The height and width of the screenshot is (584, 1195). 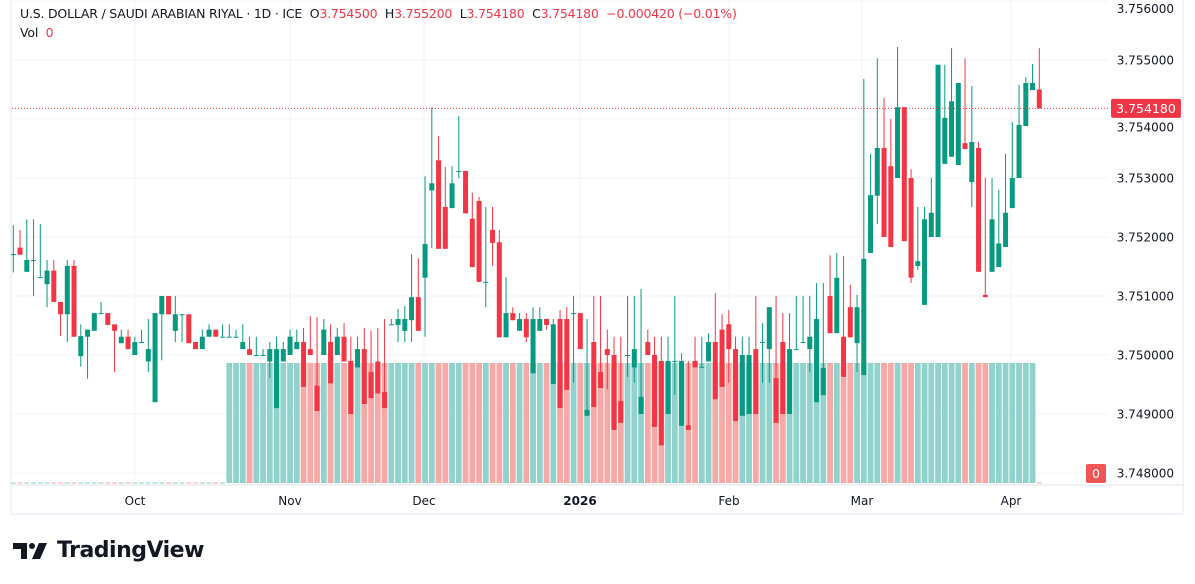 What do you see at coordinates (1145, 356) in the screenshot?
I see `y-tick-label: 3.750000` at bounding box center [1145, 356].